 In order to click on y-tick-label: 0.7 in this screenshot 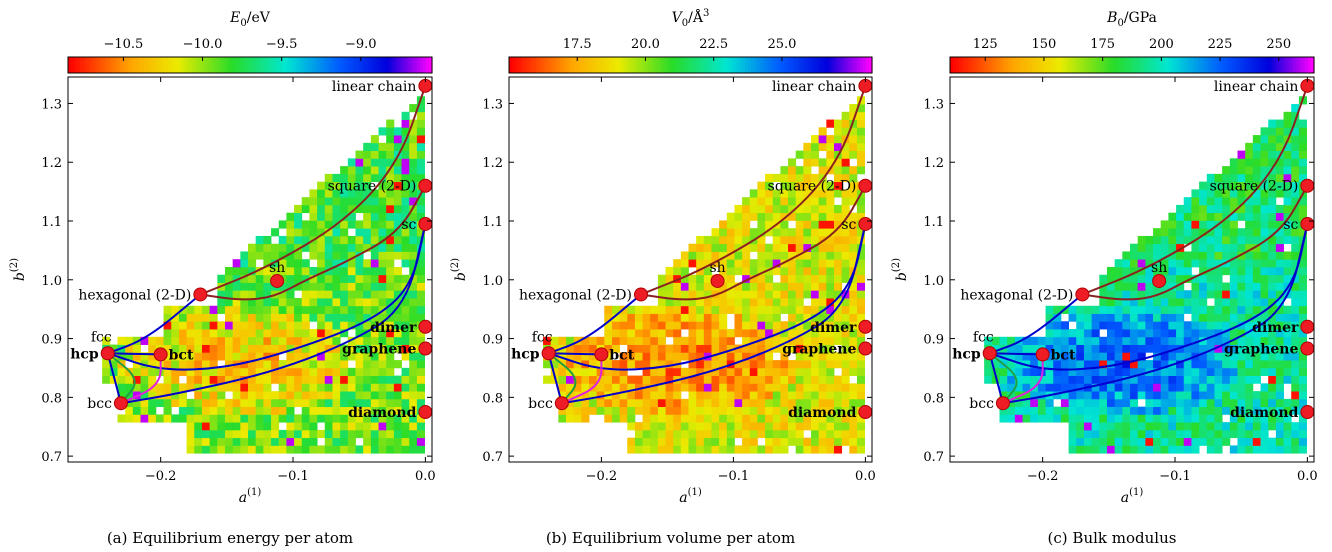, I will do `click(492, 457)`.